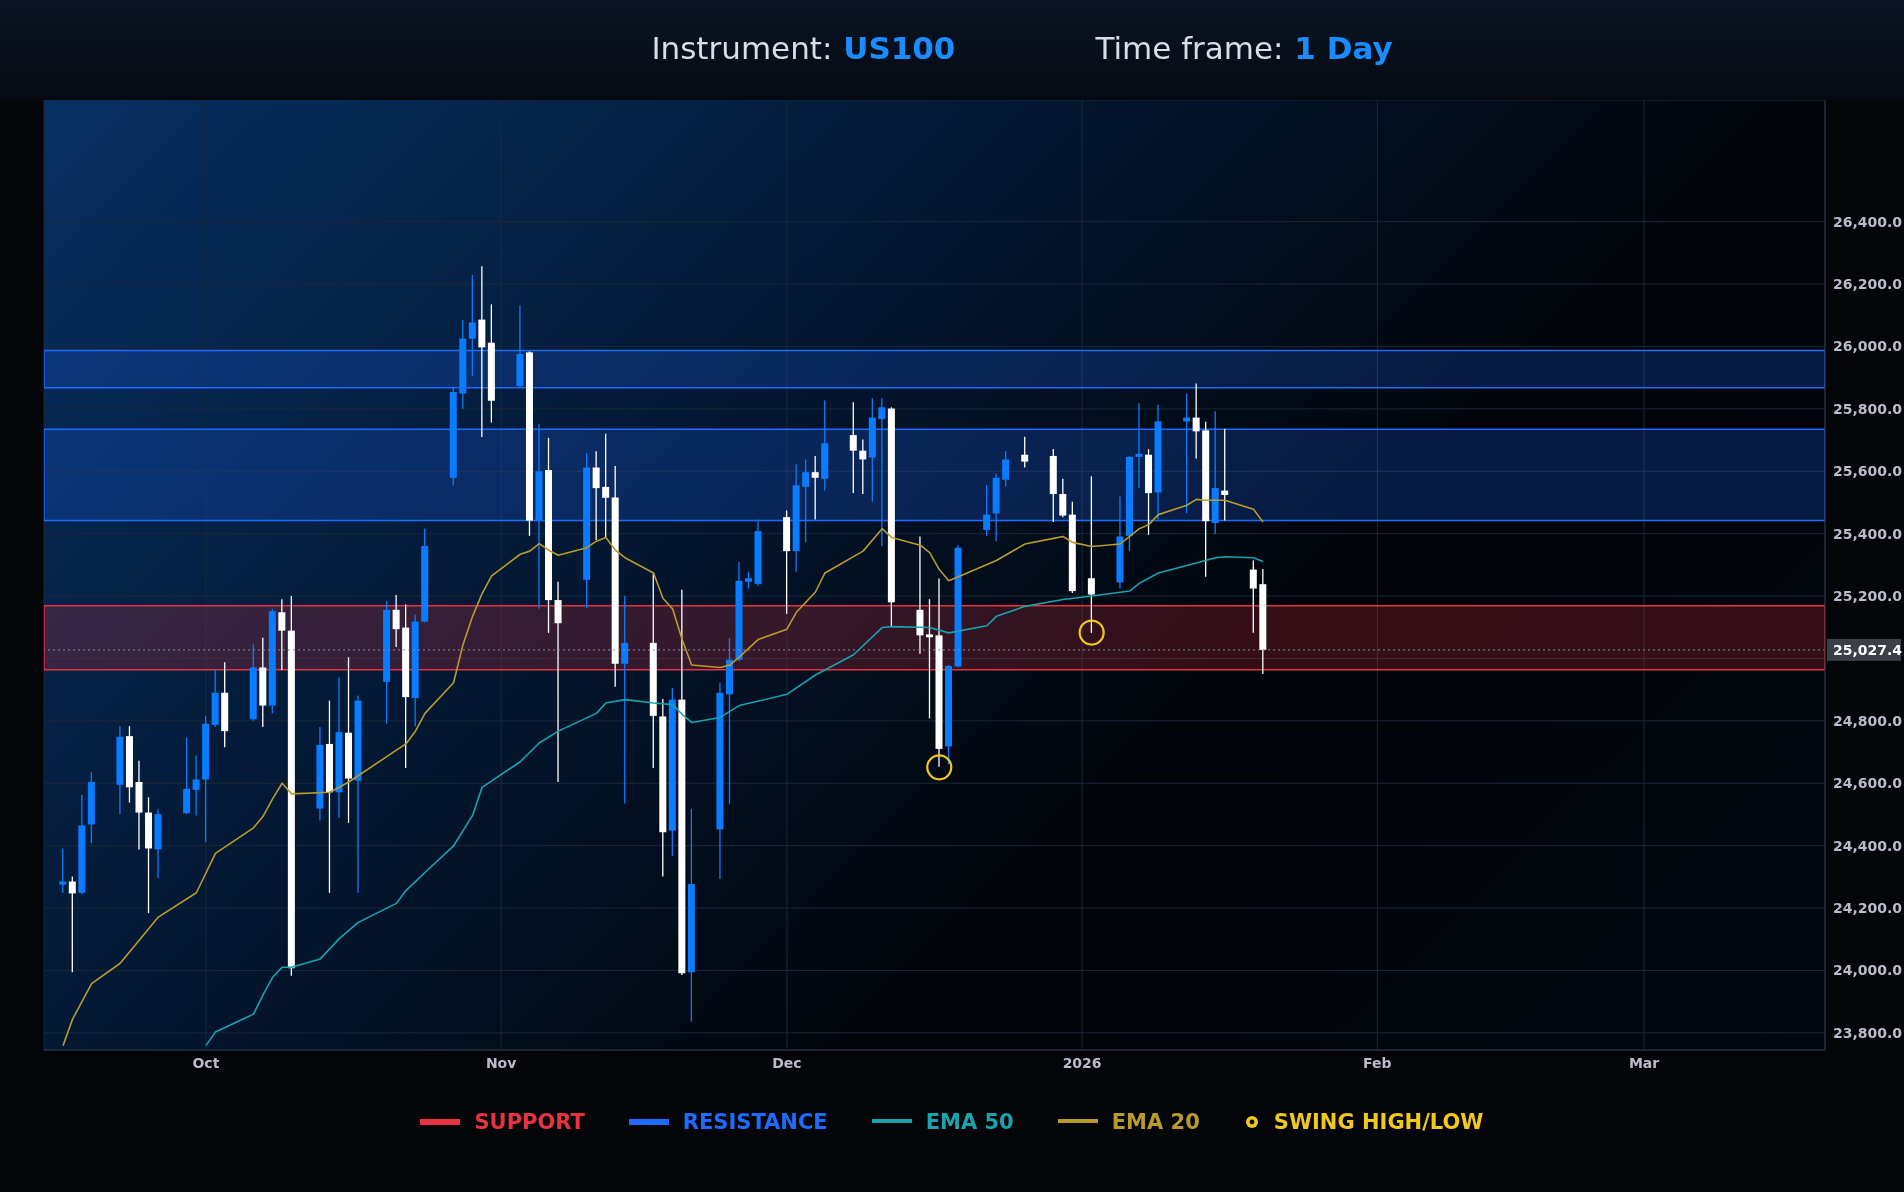  What do you see at coordinates (787, 1062) in the screenshot?
I see `x-tick-label: Dec` at bounding box center [787, 1062].